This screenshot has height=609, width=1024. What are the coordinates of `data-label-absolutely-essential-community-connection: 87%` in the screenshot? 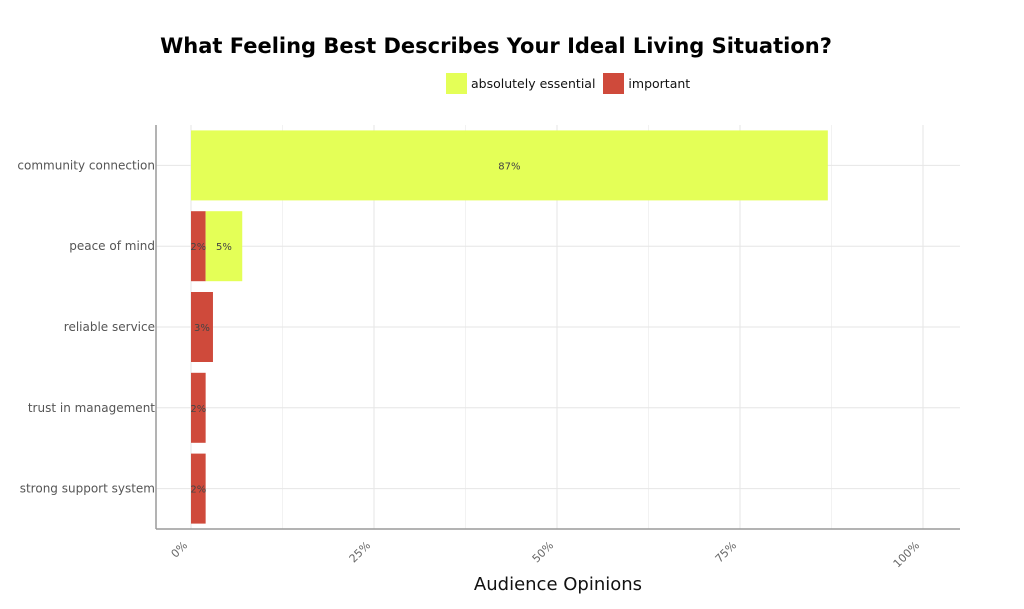 It's located at (509, 166).